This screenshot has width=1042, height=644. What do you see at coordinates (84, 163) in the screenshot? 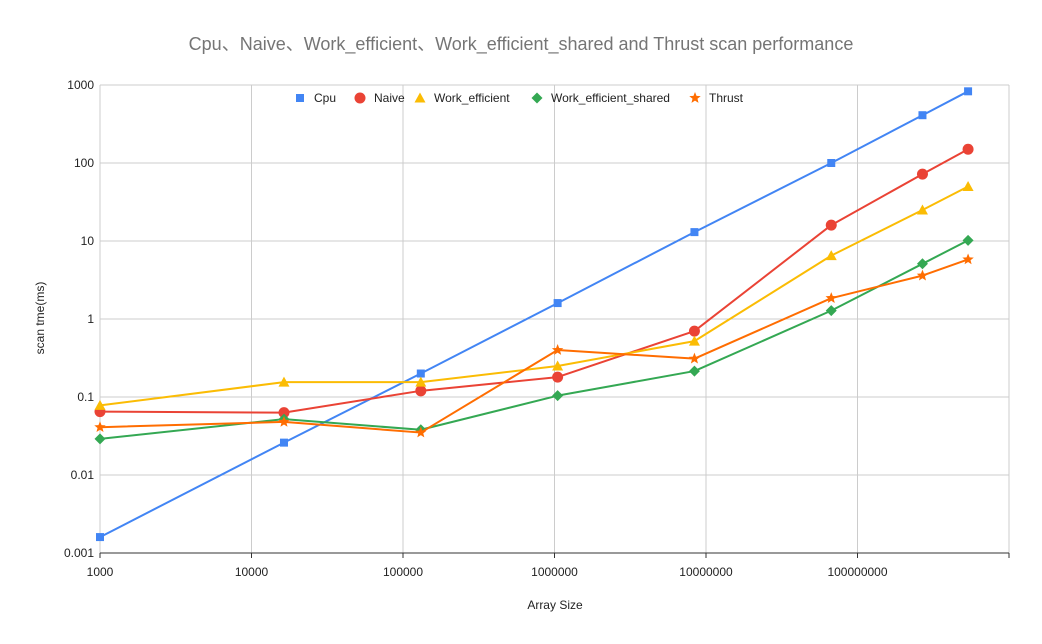
I see `y-tick-label: 100` at bounding box center [84, 163].